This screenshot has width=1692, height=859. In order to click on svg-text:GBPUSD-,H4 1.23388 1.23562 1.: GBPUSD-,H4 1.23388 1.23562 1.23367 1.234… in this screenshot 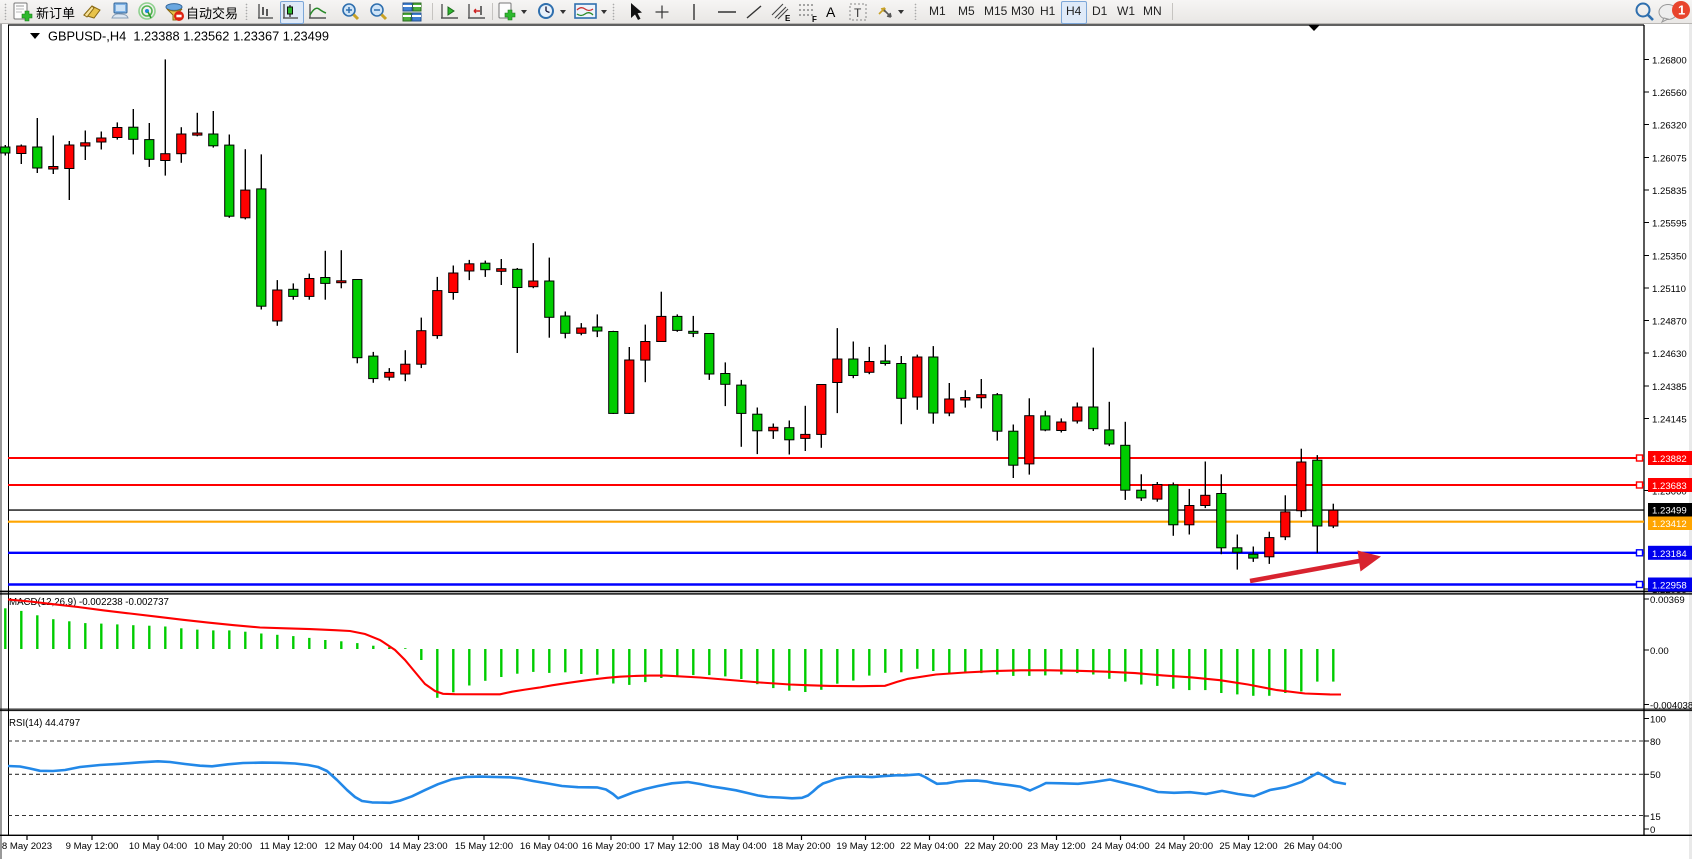, I will do `click(188, 36)`.